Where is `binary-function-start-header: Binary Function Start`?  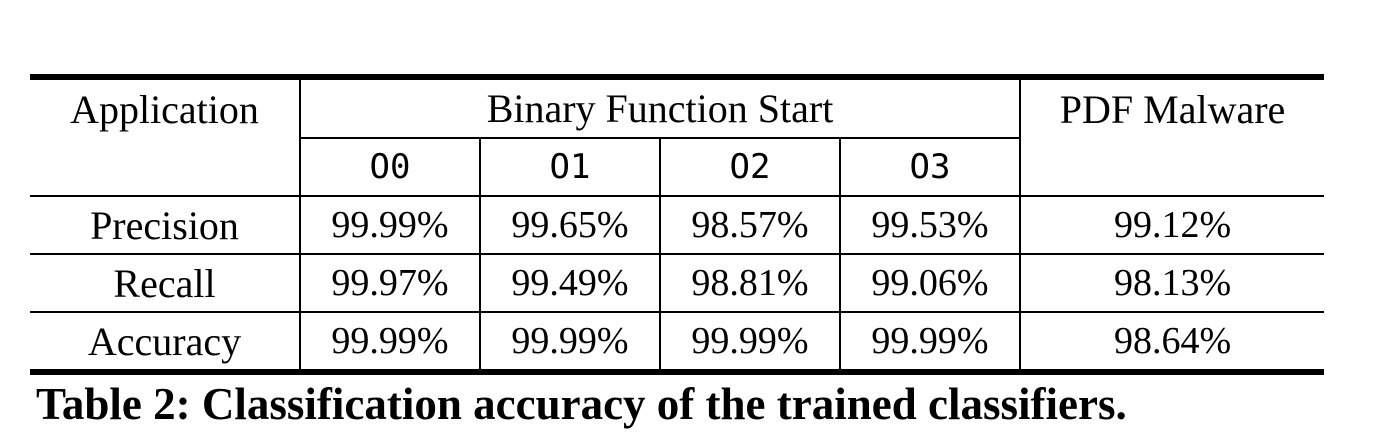 binary-function-start-header: Binary Function Start is located at coordinates (661, 108).